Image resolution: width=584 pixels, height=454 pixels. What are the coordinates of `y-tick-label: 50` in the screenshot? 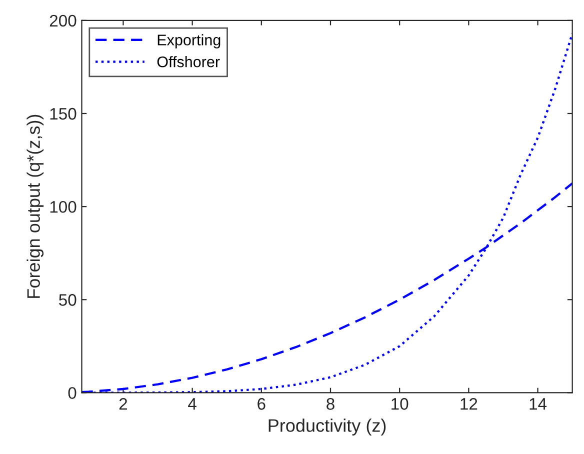 It's located at (67, 300).